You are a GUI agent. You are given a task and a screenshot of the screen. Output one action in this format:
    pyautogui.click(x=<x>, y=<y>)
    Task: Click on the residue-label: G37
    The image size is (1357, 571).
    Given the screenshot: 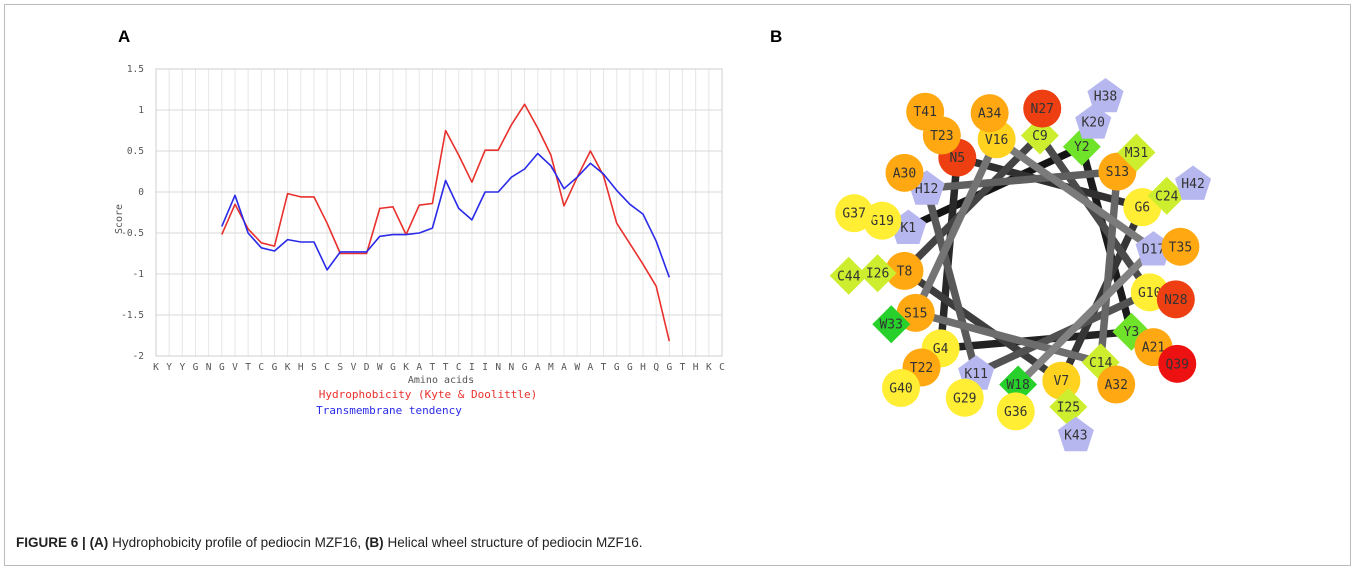 What is the action you would take?
    pyautogui.click(x=853, y=214)
    